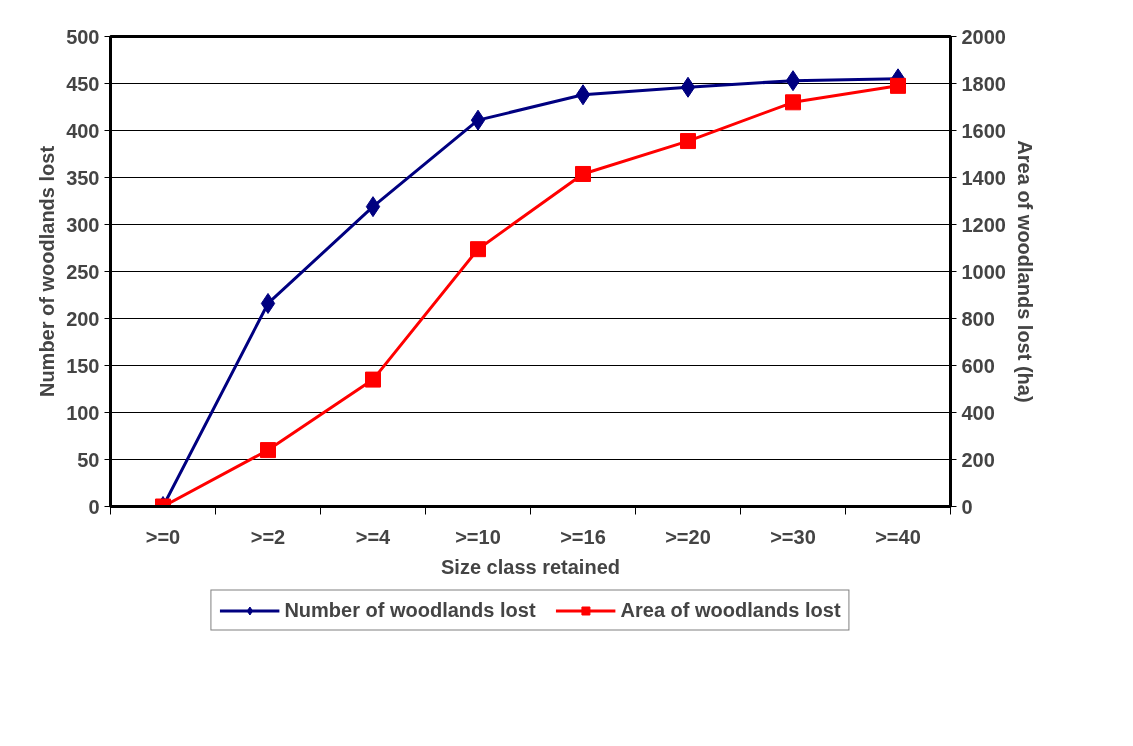  What do you see at coordinates (83, 130) in the screenshot?
I see `y-tick-label: 400` at bounding box center [83, 130].